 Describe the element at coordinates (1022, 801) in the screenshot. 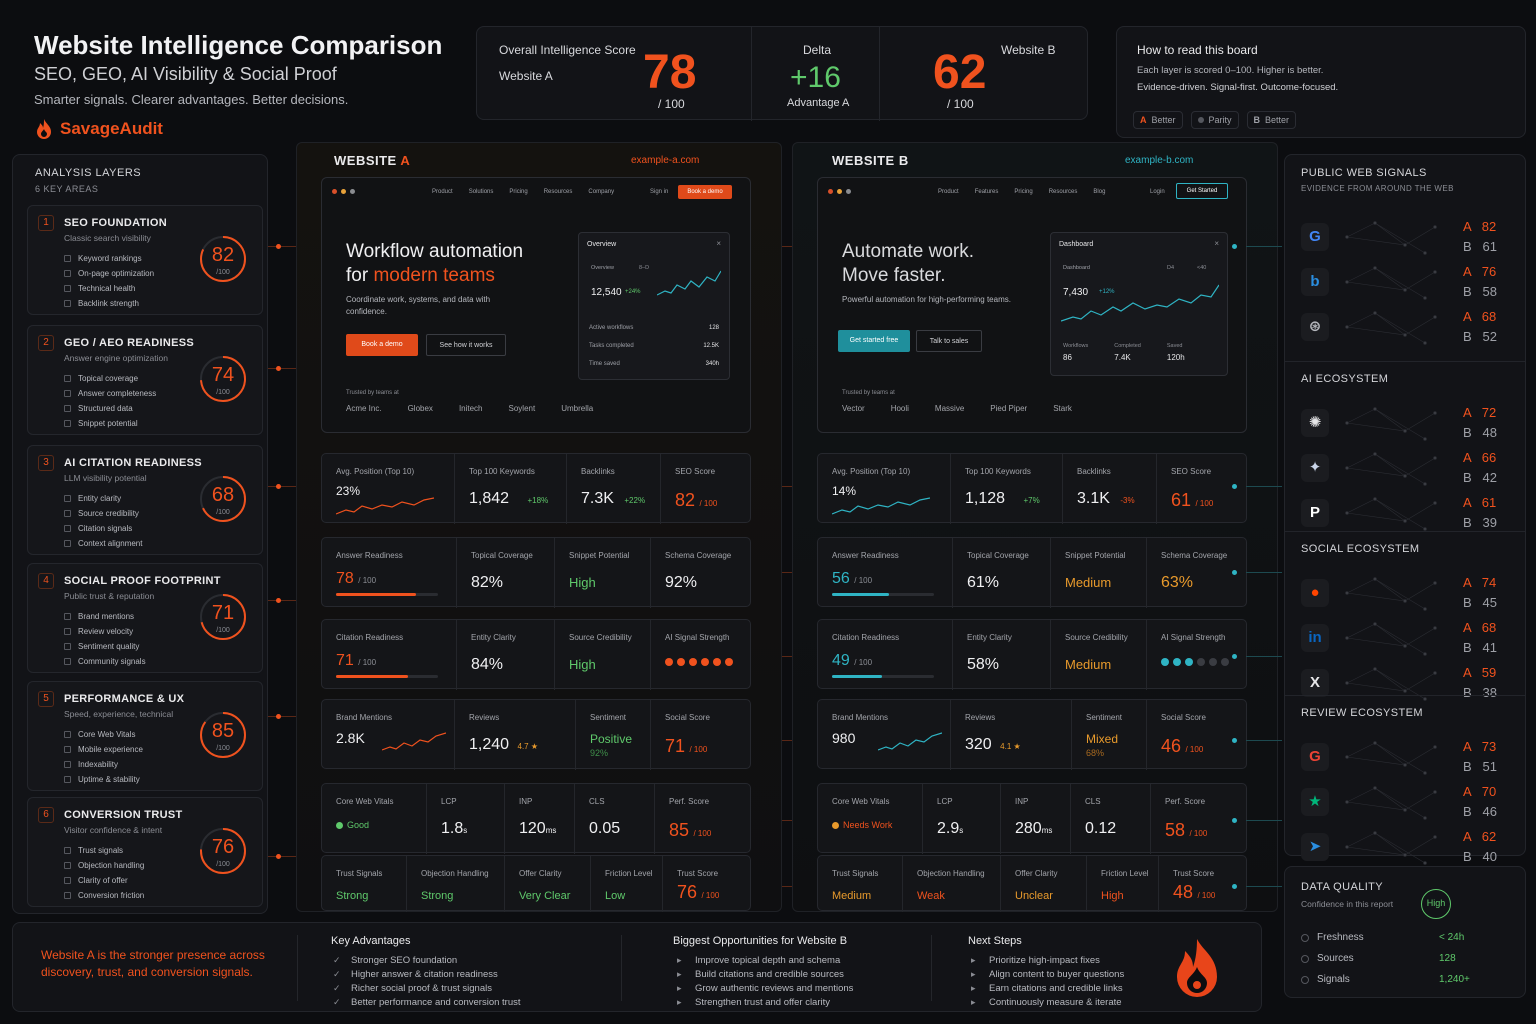

I see `inp-label: INP` at that location.